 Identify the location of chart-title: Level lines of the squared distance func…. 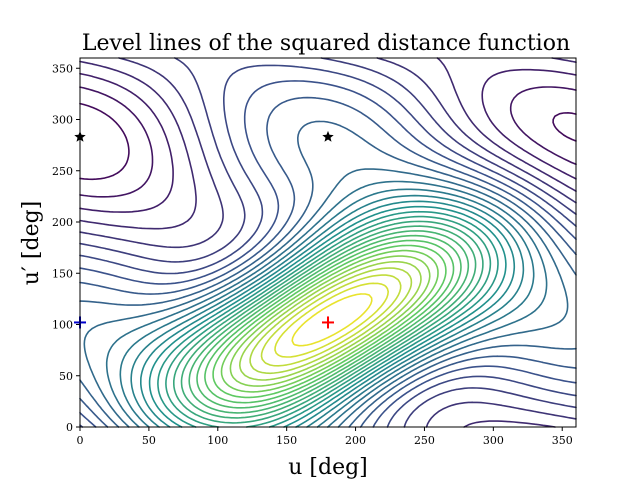
(326, 43).